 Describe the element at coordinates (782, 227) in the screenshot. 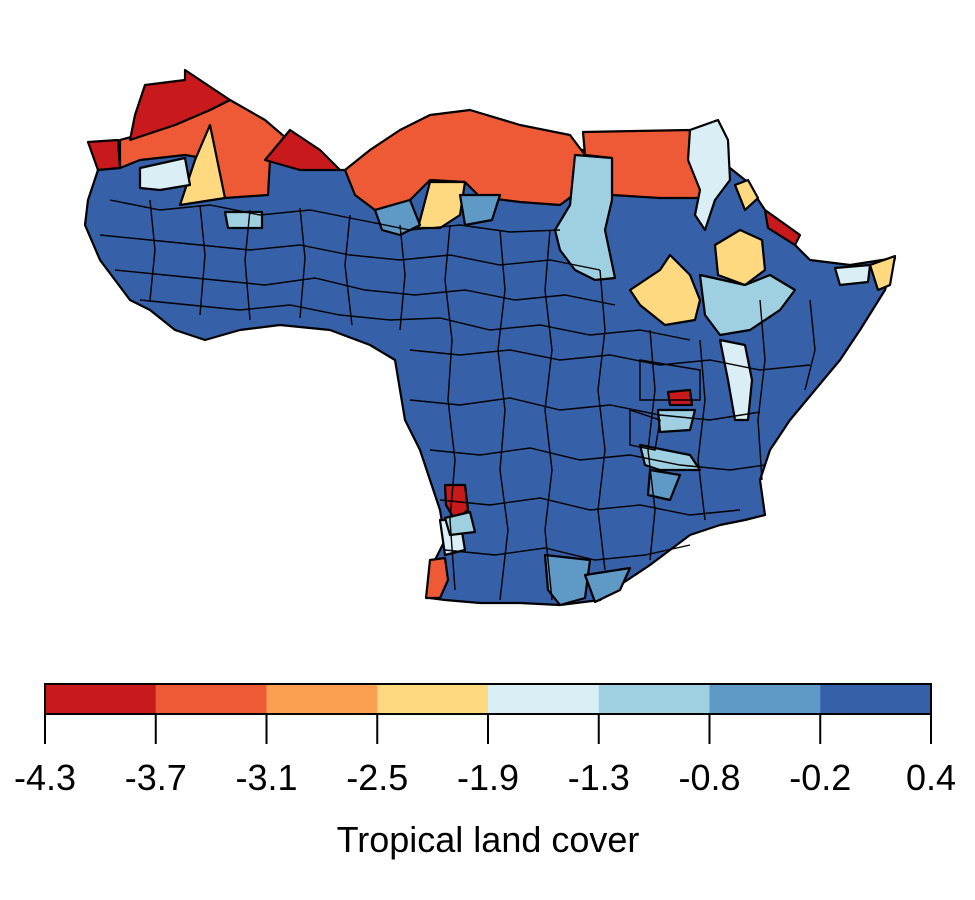

I see `region-red-eritrea` at that location.